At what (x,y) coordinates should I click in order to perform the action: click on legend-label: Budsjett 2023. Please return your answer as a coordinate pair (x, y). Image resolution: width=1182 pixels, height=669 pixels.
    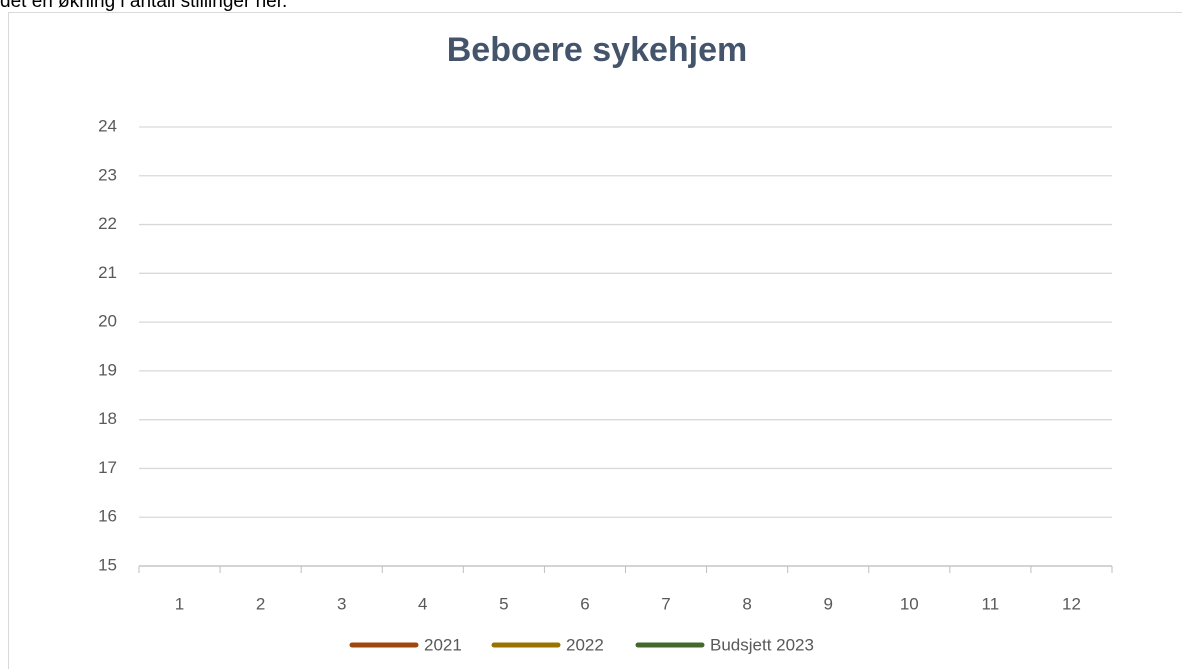
    Looking at the image, I should click on (762, 644).